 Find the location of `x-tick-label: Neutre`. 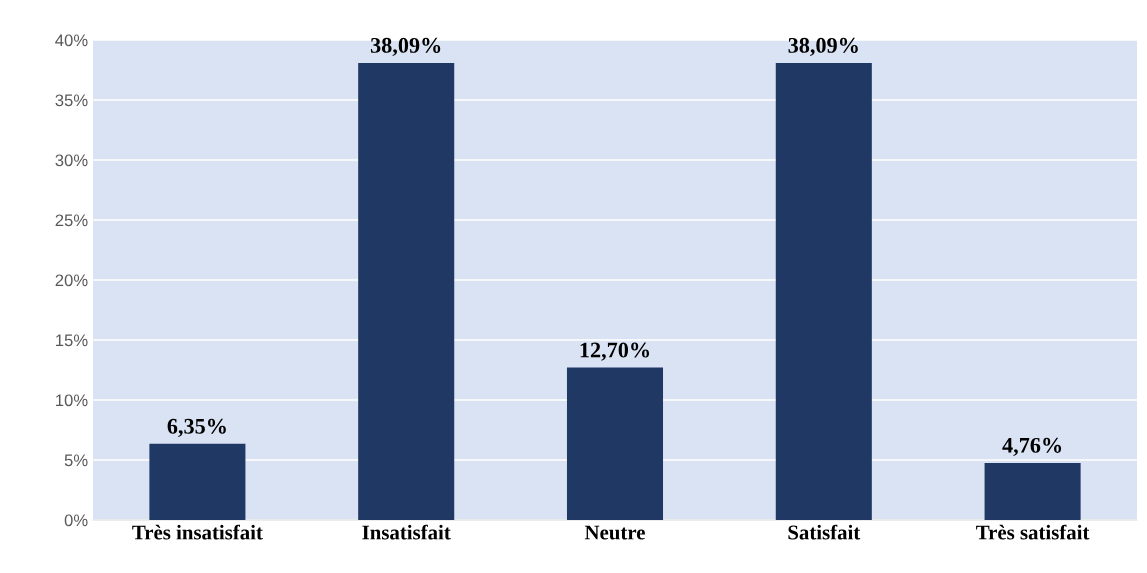

x-tick-label: Neutre is located at coordinates (614, 532).